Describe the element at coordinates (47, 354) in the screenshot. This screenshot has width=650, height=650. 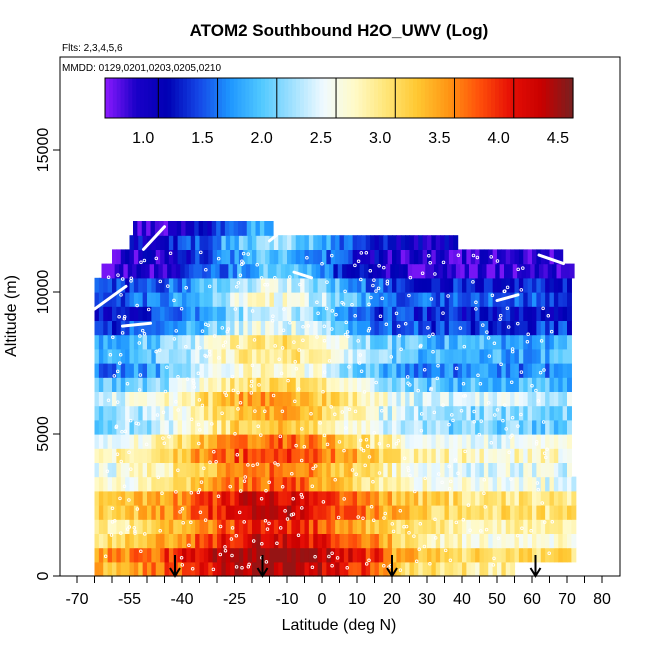
I see `y-axis: 0 5000 10000 15000` at that location.